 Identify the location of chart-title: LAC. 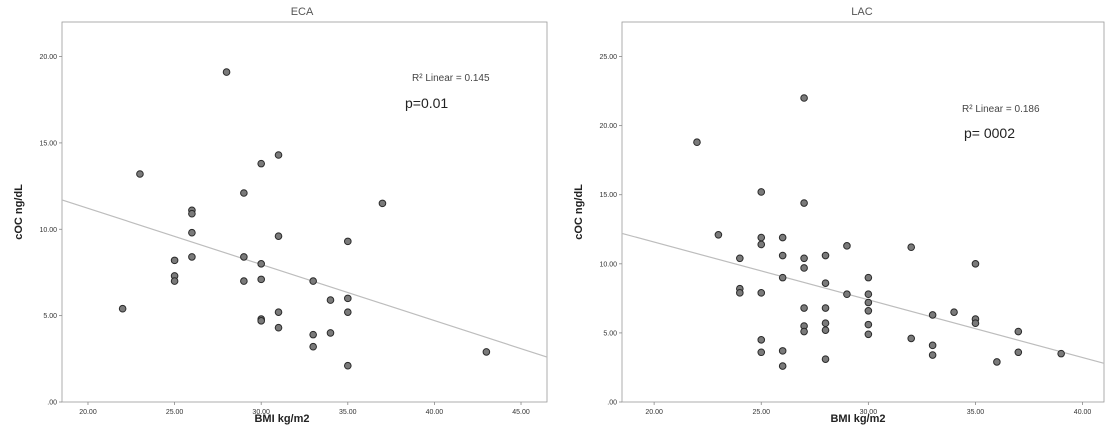
(861, 12).